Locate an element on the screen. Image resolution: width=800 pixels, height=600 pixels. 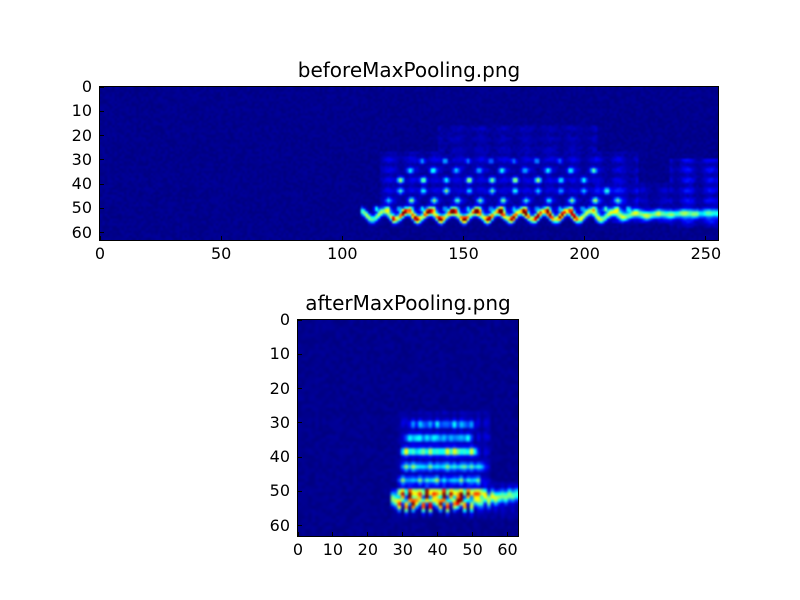
after-maxpooling-heatmap is located at coordinates (408, 428).